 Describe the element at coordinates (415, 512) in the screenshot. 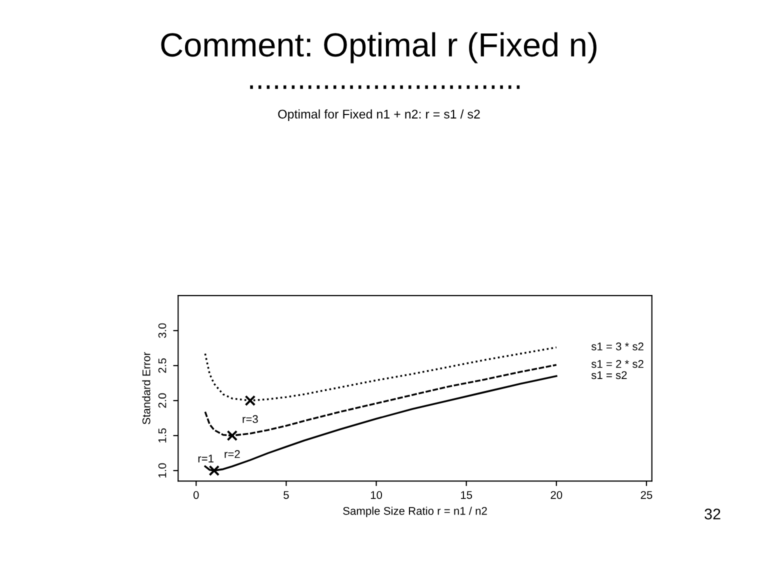

I see `x-axis-title: Sample Size Ratio r = n1 / n2` at that location.